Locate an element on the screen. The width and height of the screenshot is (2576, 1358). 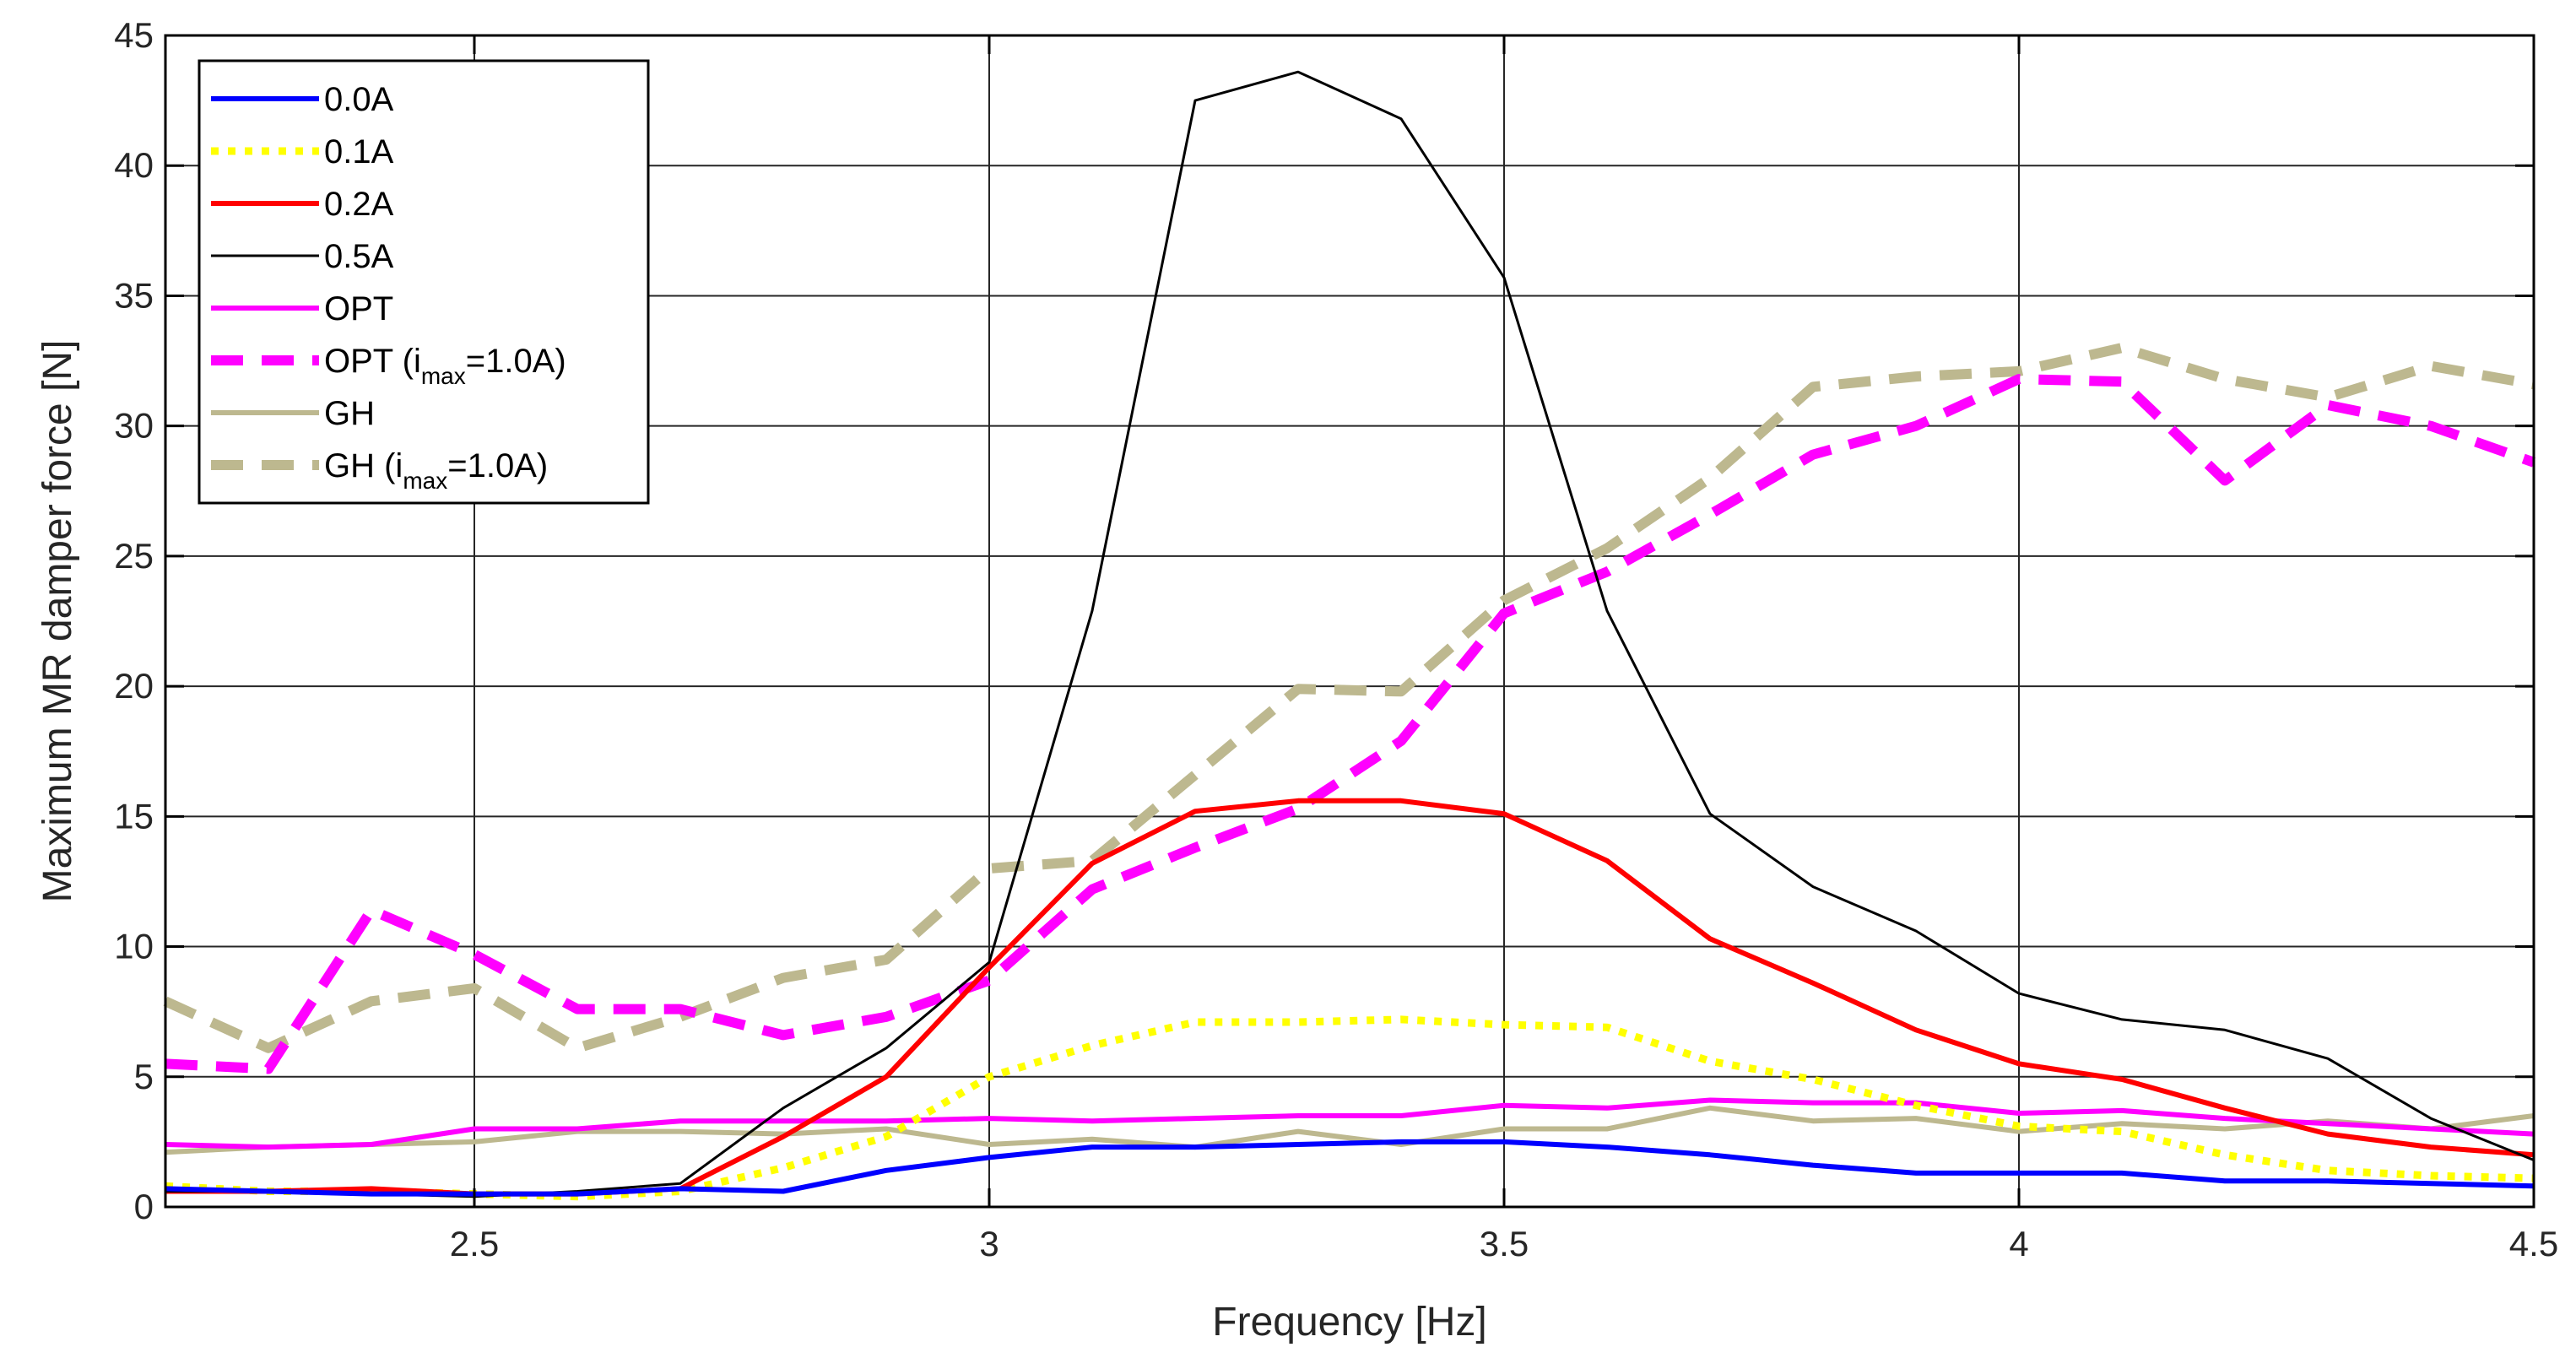
legend-label-opt-imax-1-0a: OPT (imax=1.0A) is located at coordinates (445, 366).